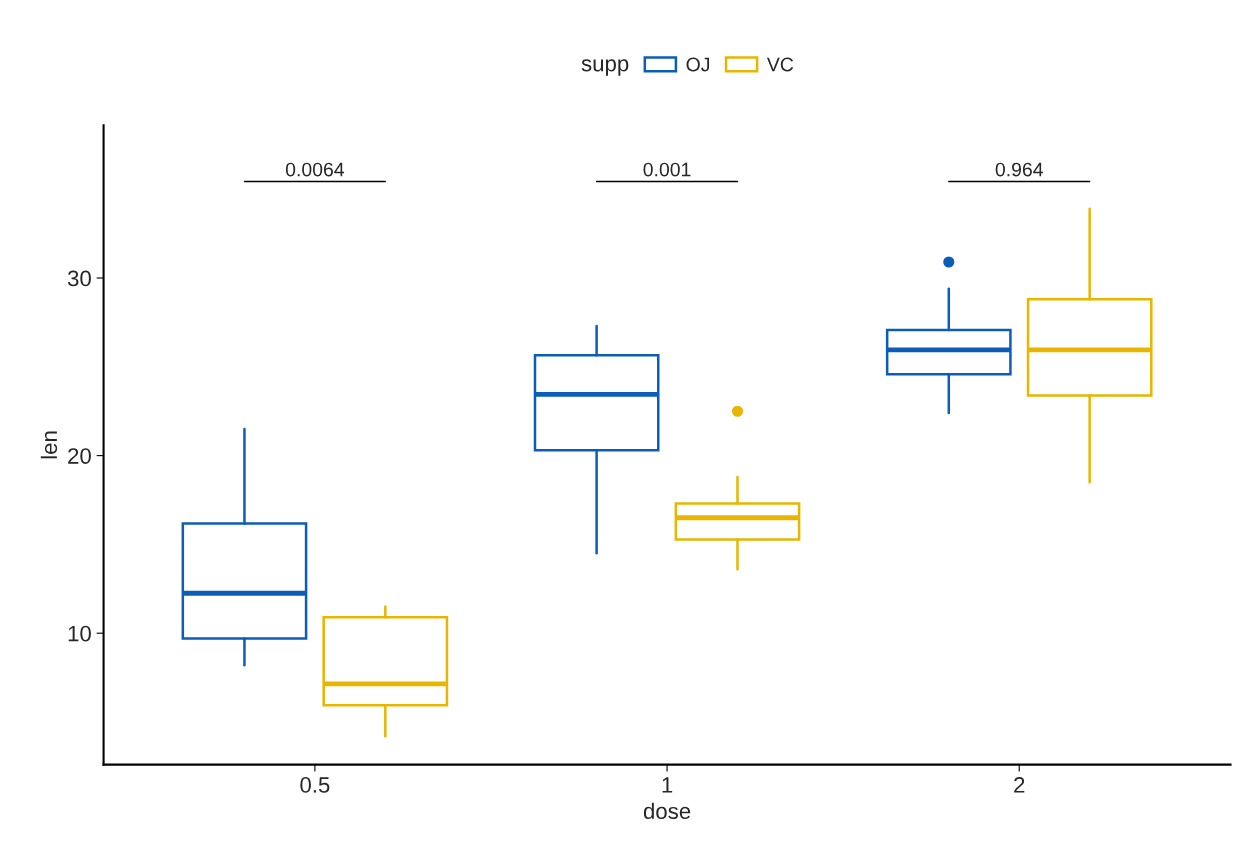 The width and height of the screenshot is (1248, 864). I want to click on x-tick-label: 2, so click(1019, 785).